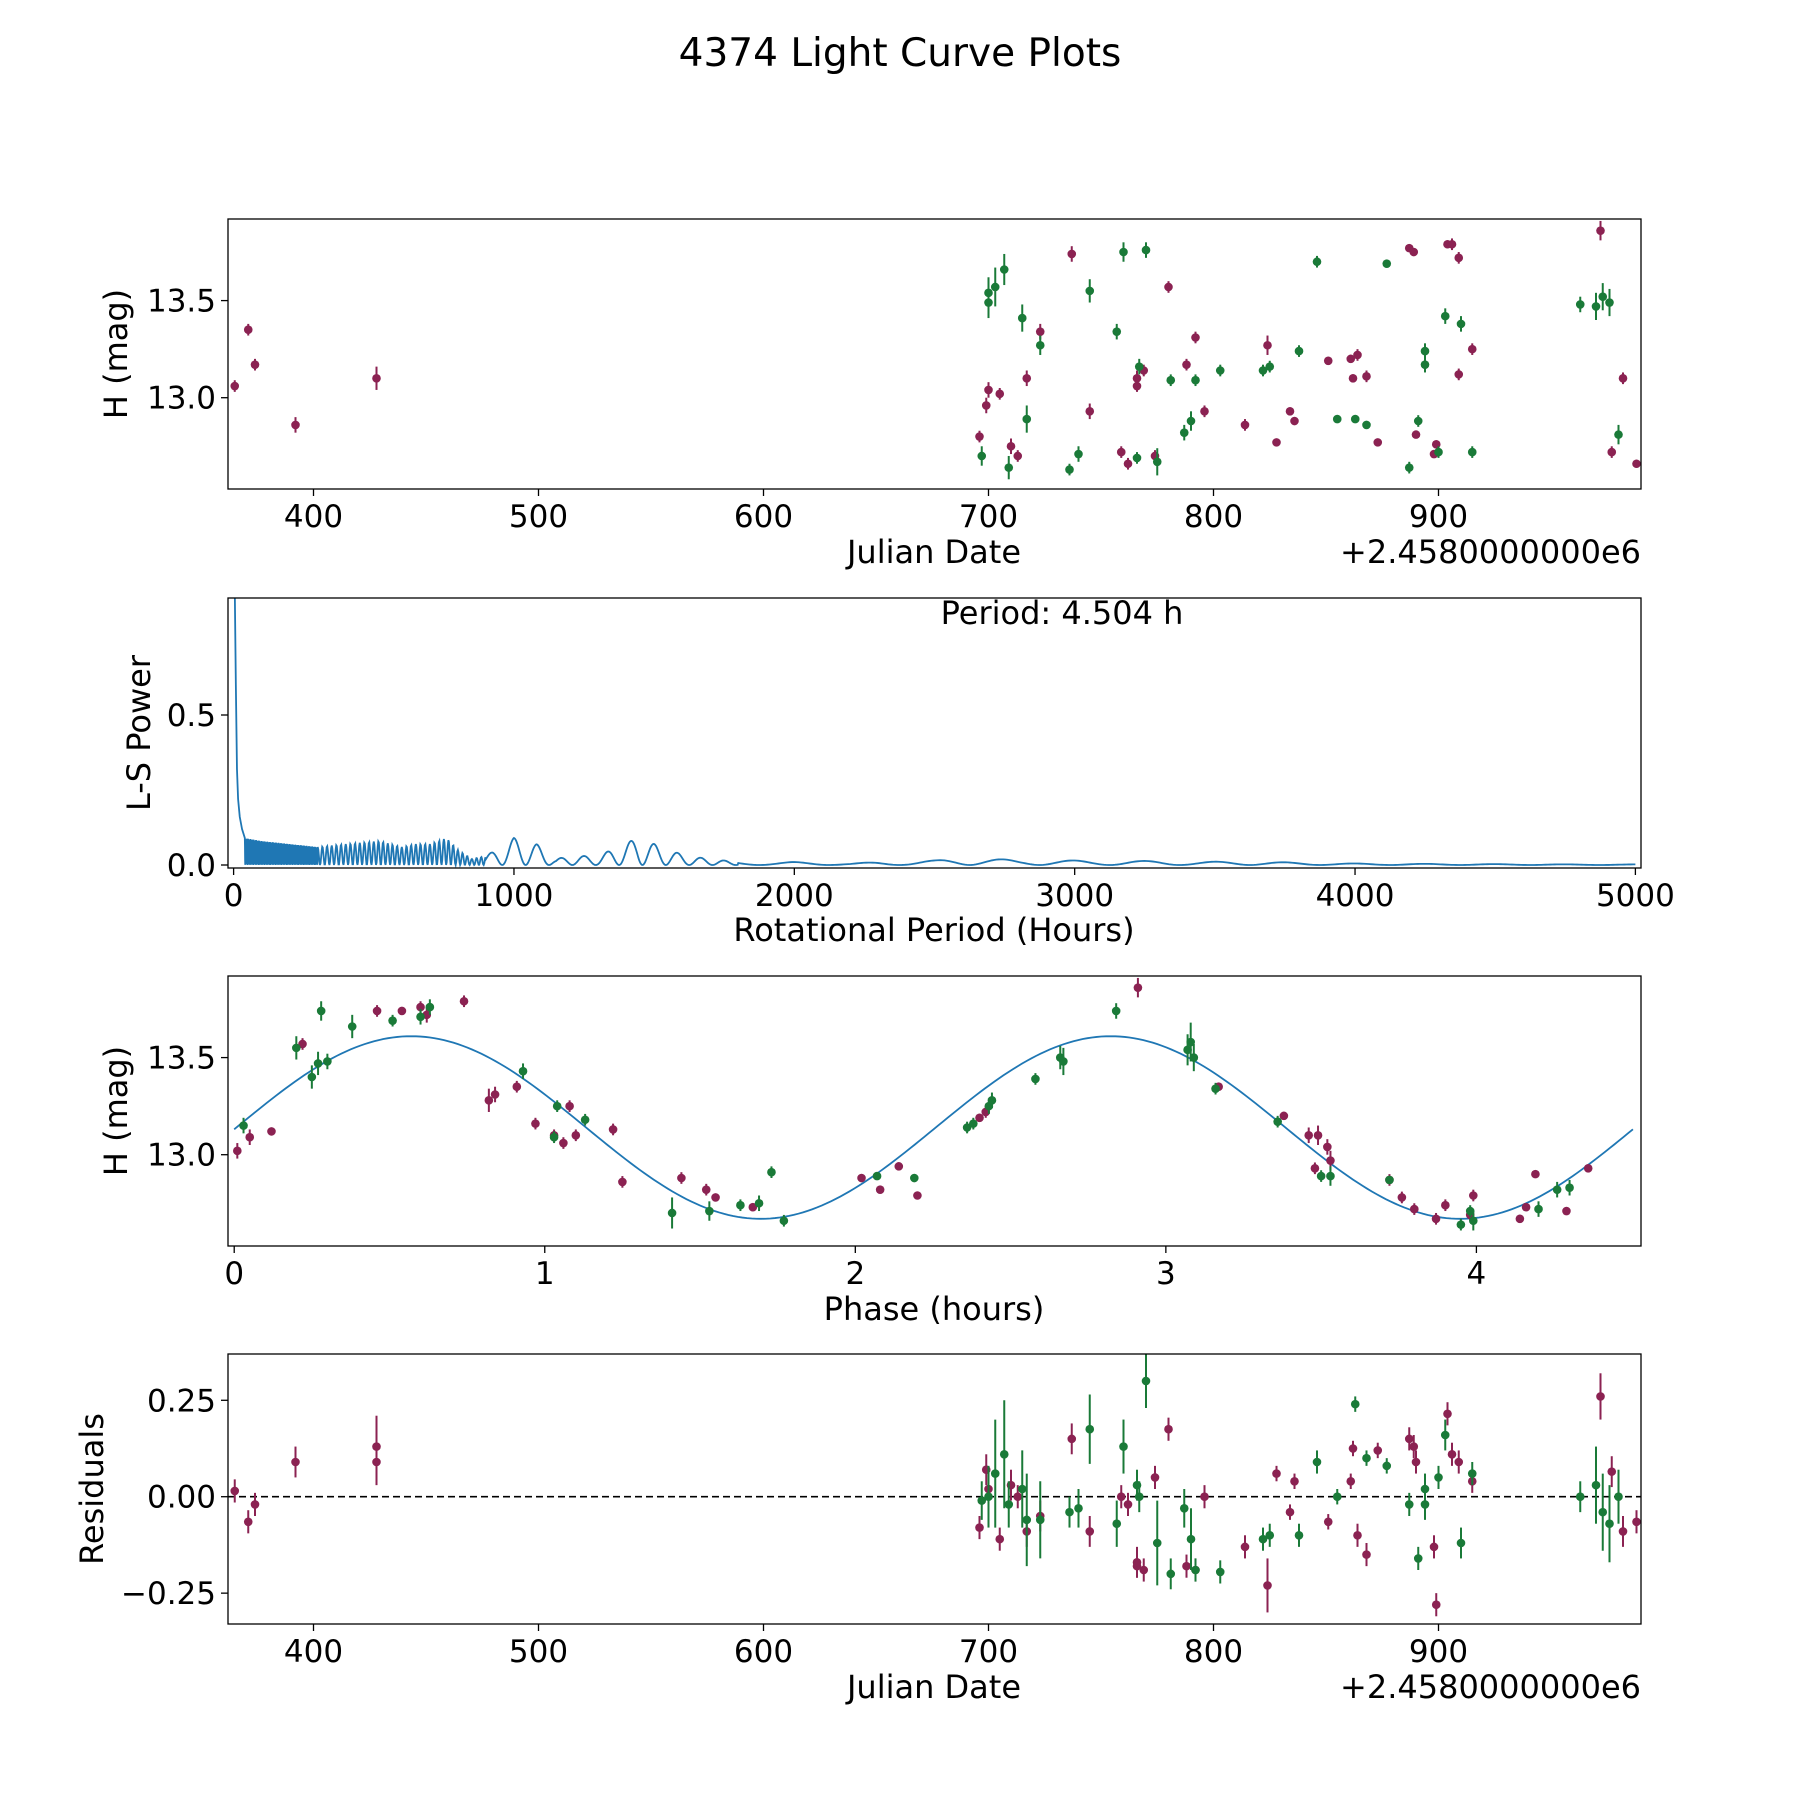  What do you see at coordinates (234, 896) in the screenshot?
I see `periodogram-x-tick-label: 0` at bounding box center [234, 896].